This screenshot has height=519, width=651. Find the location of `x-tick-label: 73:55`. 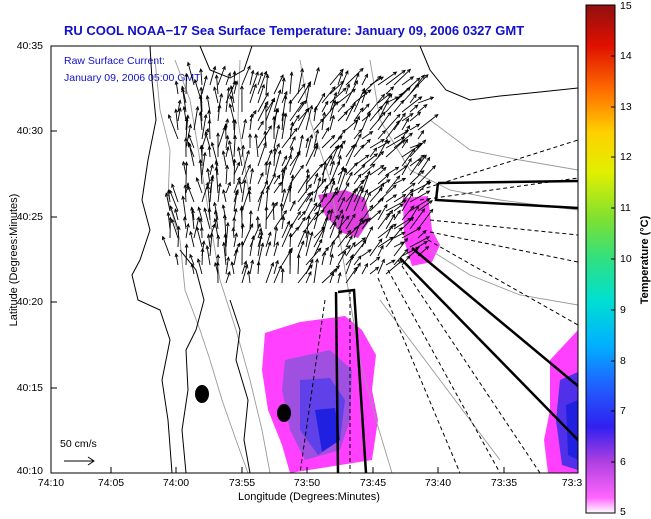

x-tick-label: 73:55 is located at coordinates (242, 483).